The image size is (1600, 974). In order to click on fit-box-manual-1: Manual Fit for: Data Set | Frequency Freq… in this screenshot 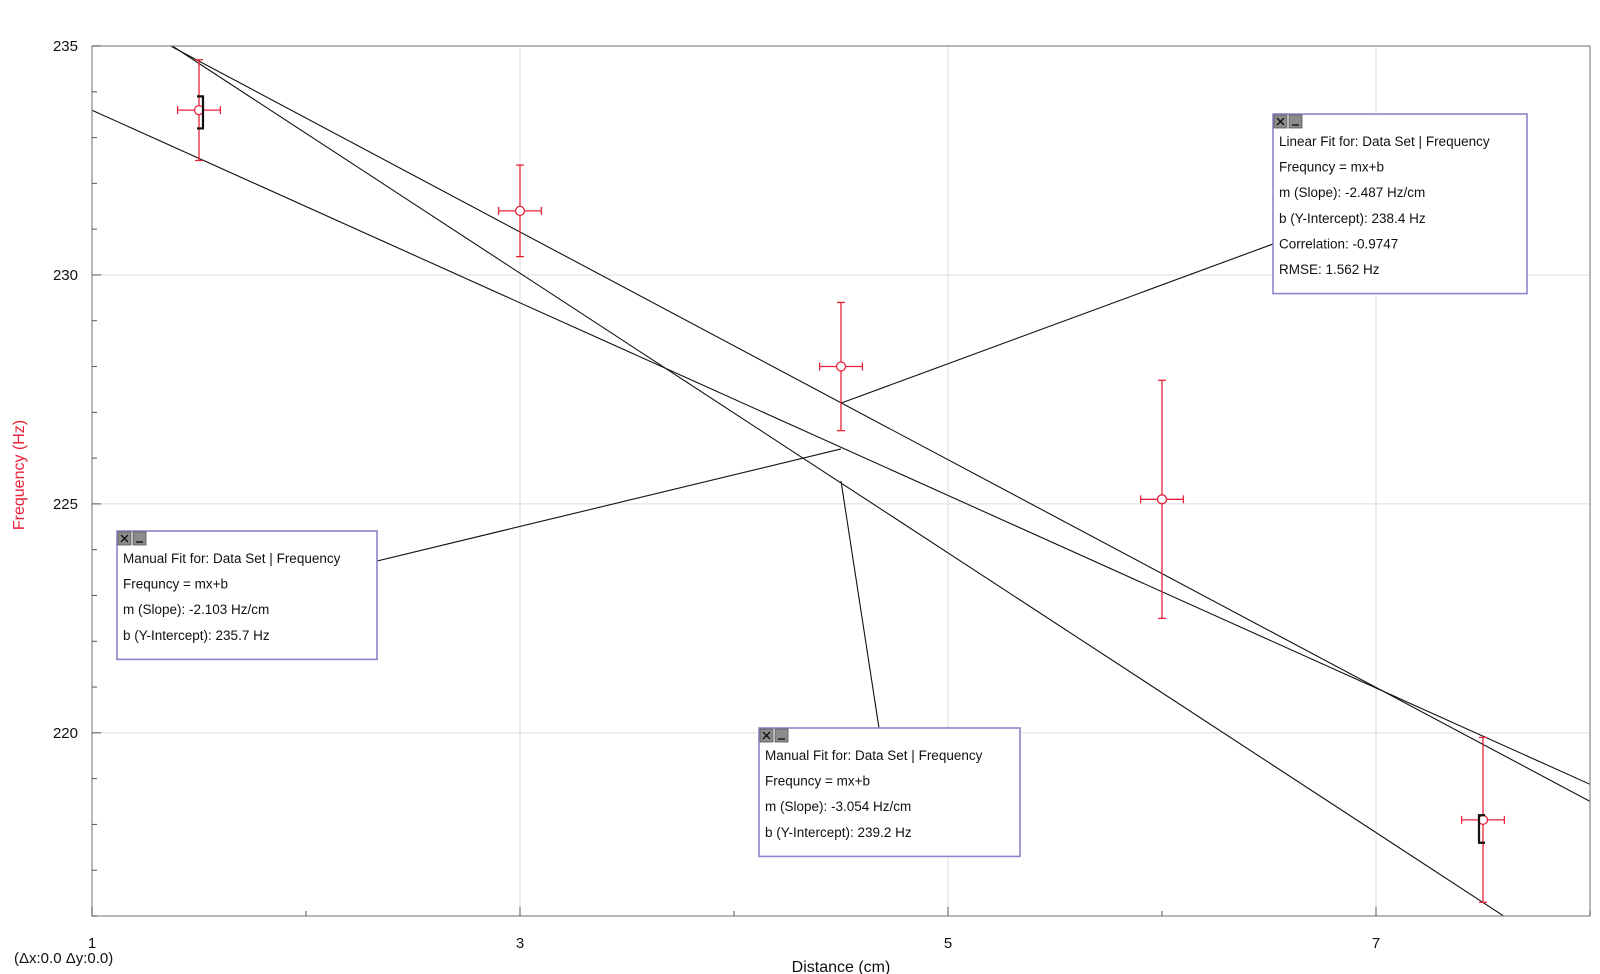, I will do `click(247, 595)`.